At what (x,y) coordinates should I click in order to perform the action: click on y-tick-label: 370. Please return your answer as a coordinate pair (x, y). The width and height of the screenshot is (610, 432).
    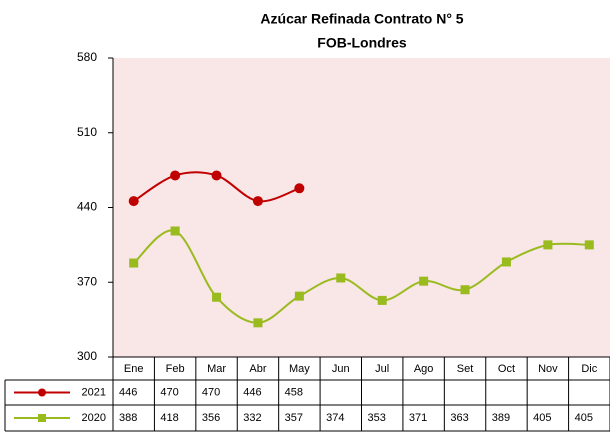
    Looking at the image, I should click on (87, 281).